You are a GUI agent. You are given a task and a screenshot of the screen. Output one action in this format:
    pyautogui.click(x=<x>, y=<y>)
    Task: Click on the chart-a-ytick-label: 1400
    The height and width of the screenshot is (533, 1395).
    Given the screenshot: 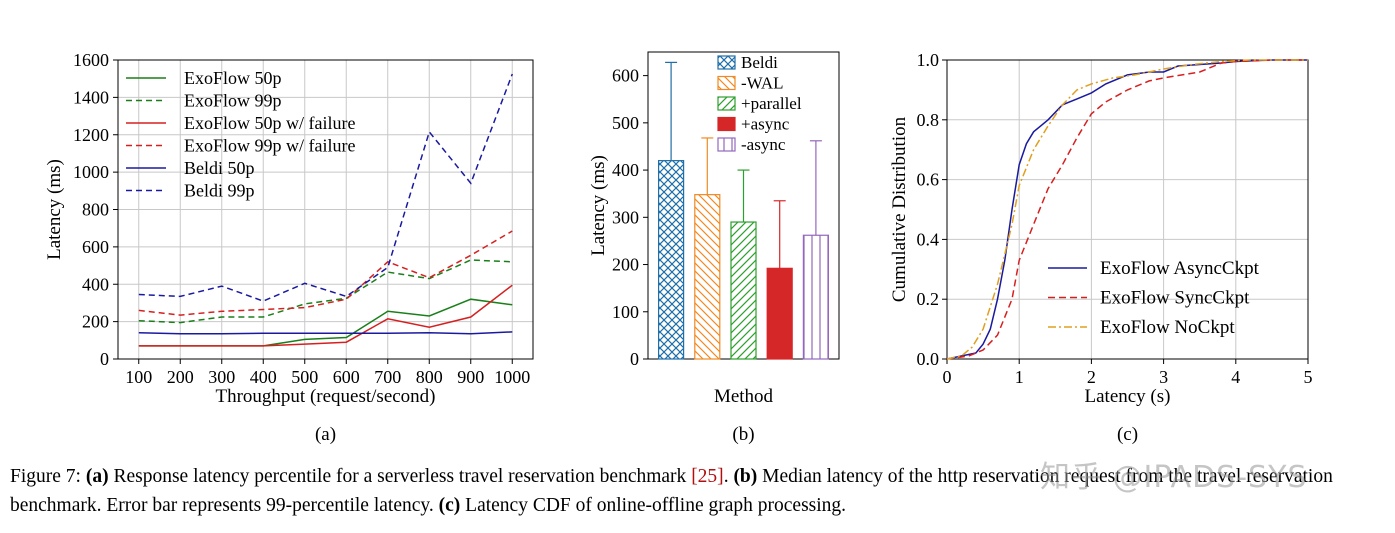 What is the action you would take?
    pyautogui.click(x=91, y=97)
    